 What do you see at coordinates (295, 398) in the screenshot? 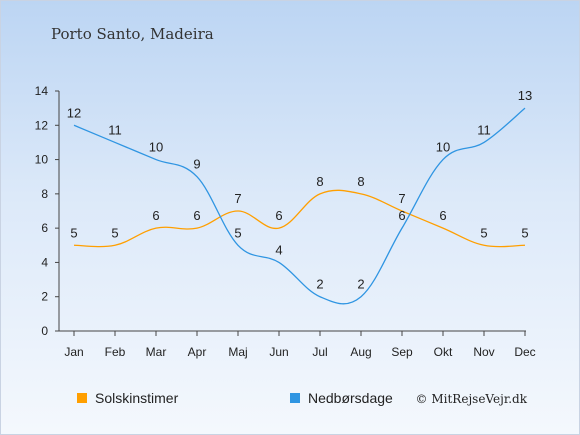
I see `legend-swatch-rain` at bounding box center [295, 398].